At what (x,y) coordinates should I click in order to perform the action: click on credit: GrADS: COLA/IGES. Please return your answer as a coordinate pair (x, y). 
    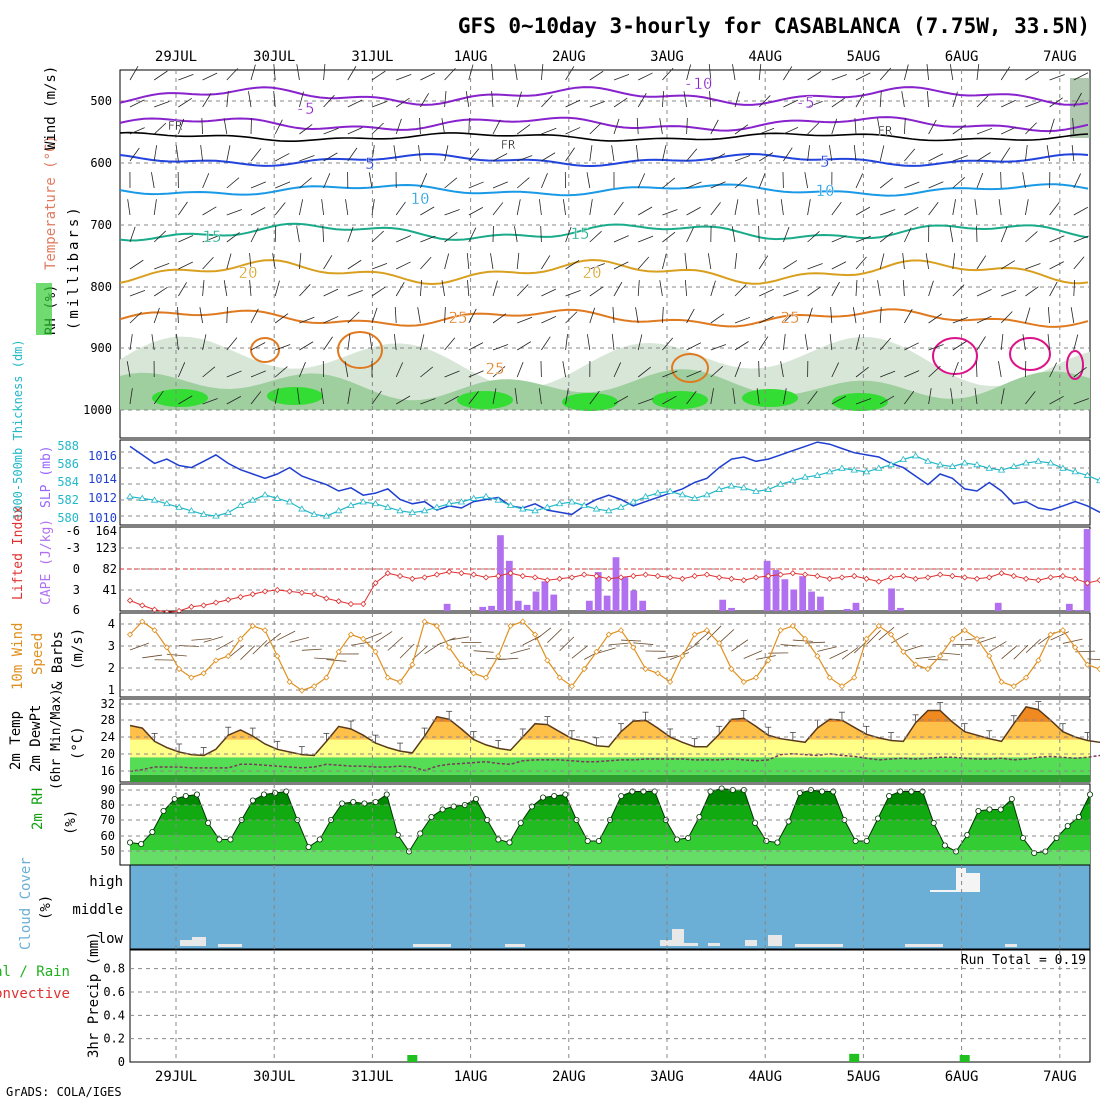
    Looking at the image, I should click on (64, 1092).